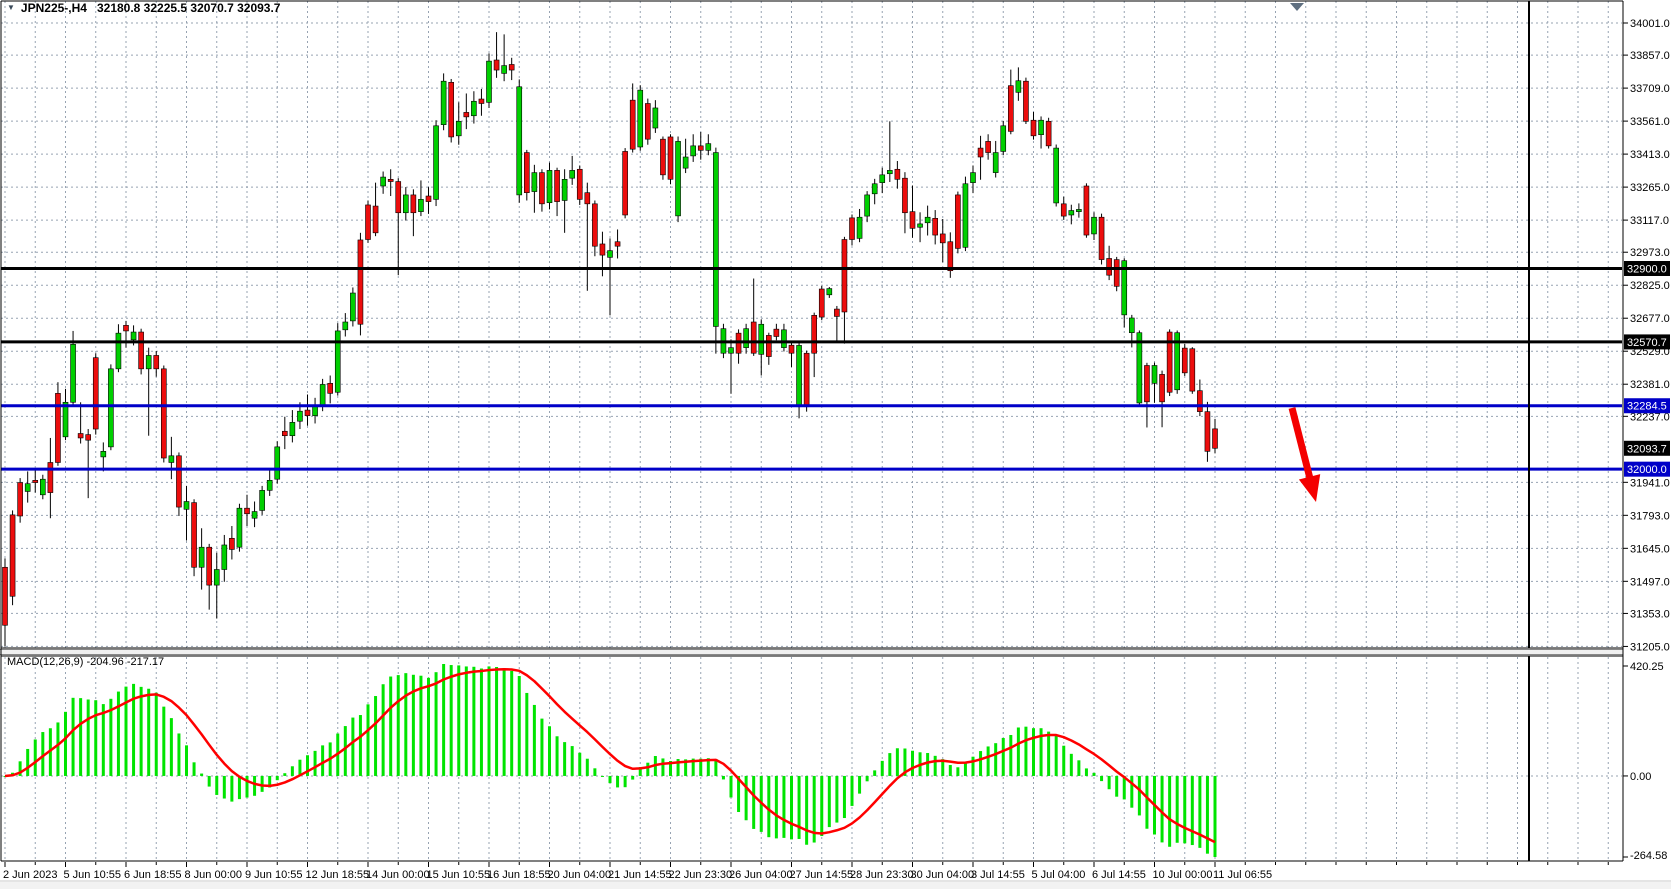 This screenshot has width=1671, height=889. I want to click on svg-text: 0.00, so click(1640, 777).